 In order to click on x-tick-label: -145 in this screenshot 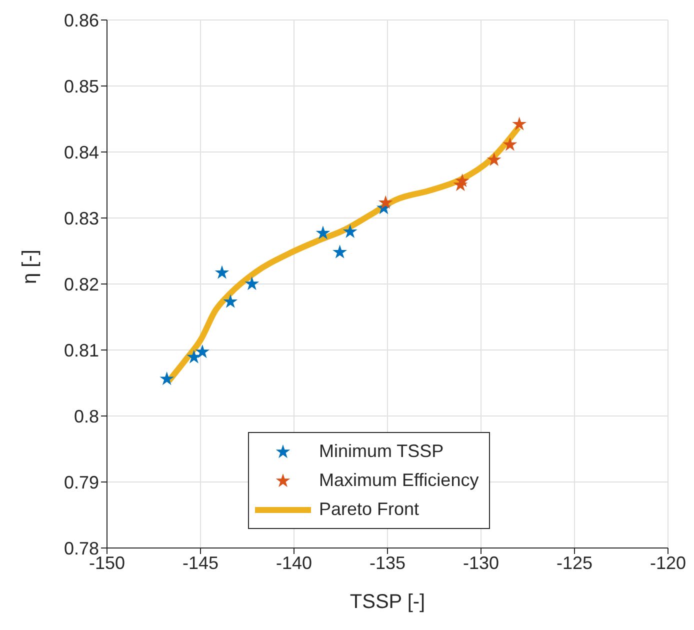, I will do `click(200, 562)`.